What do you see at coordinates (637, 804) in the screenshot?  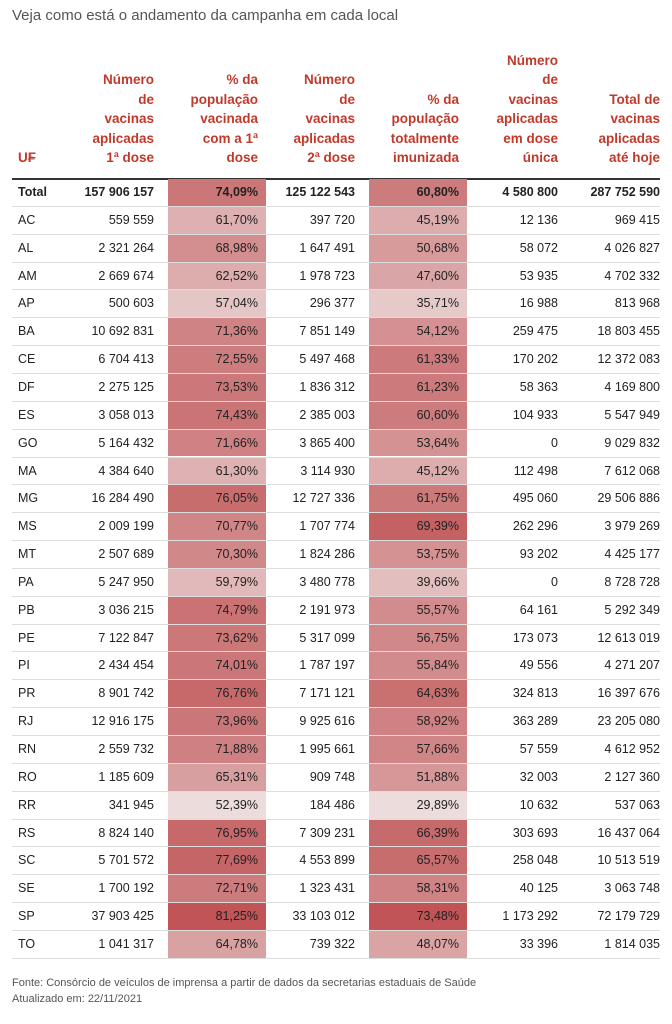 I see `table-cell: 537 063` at bounding box center [637, 804].